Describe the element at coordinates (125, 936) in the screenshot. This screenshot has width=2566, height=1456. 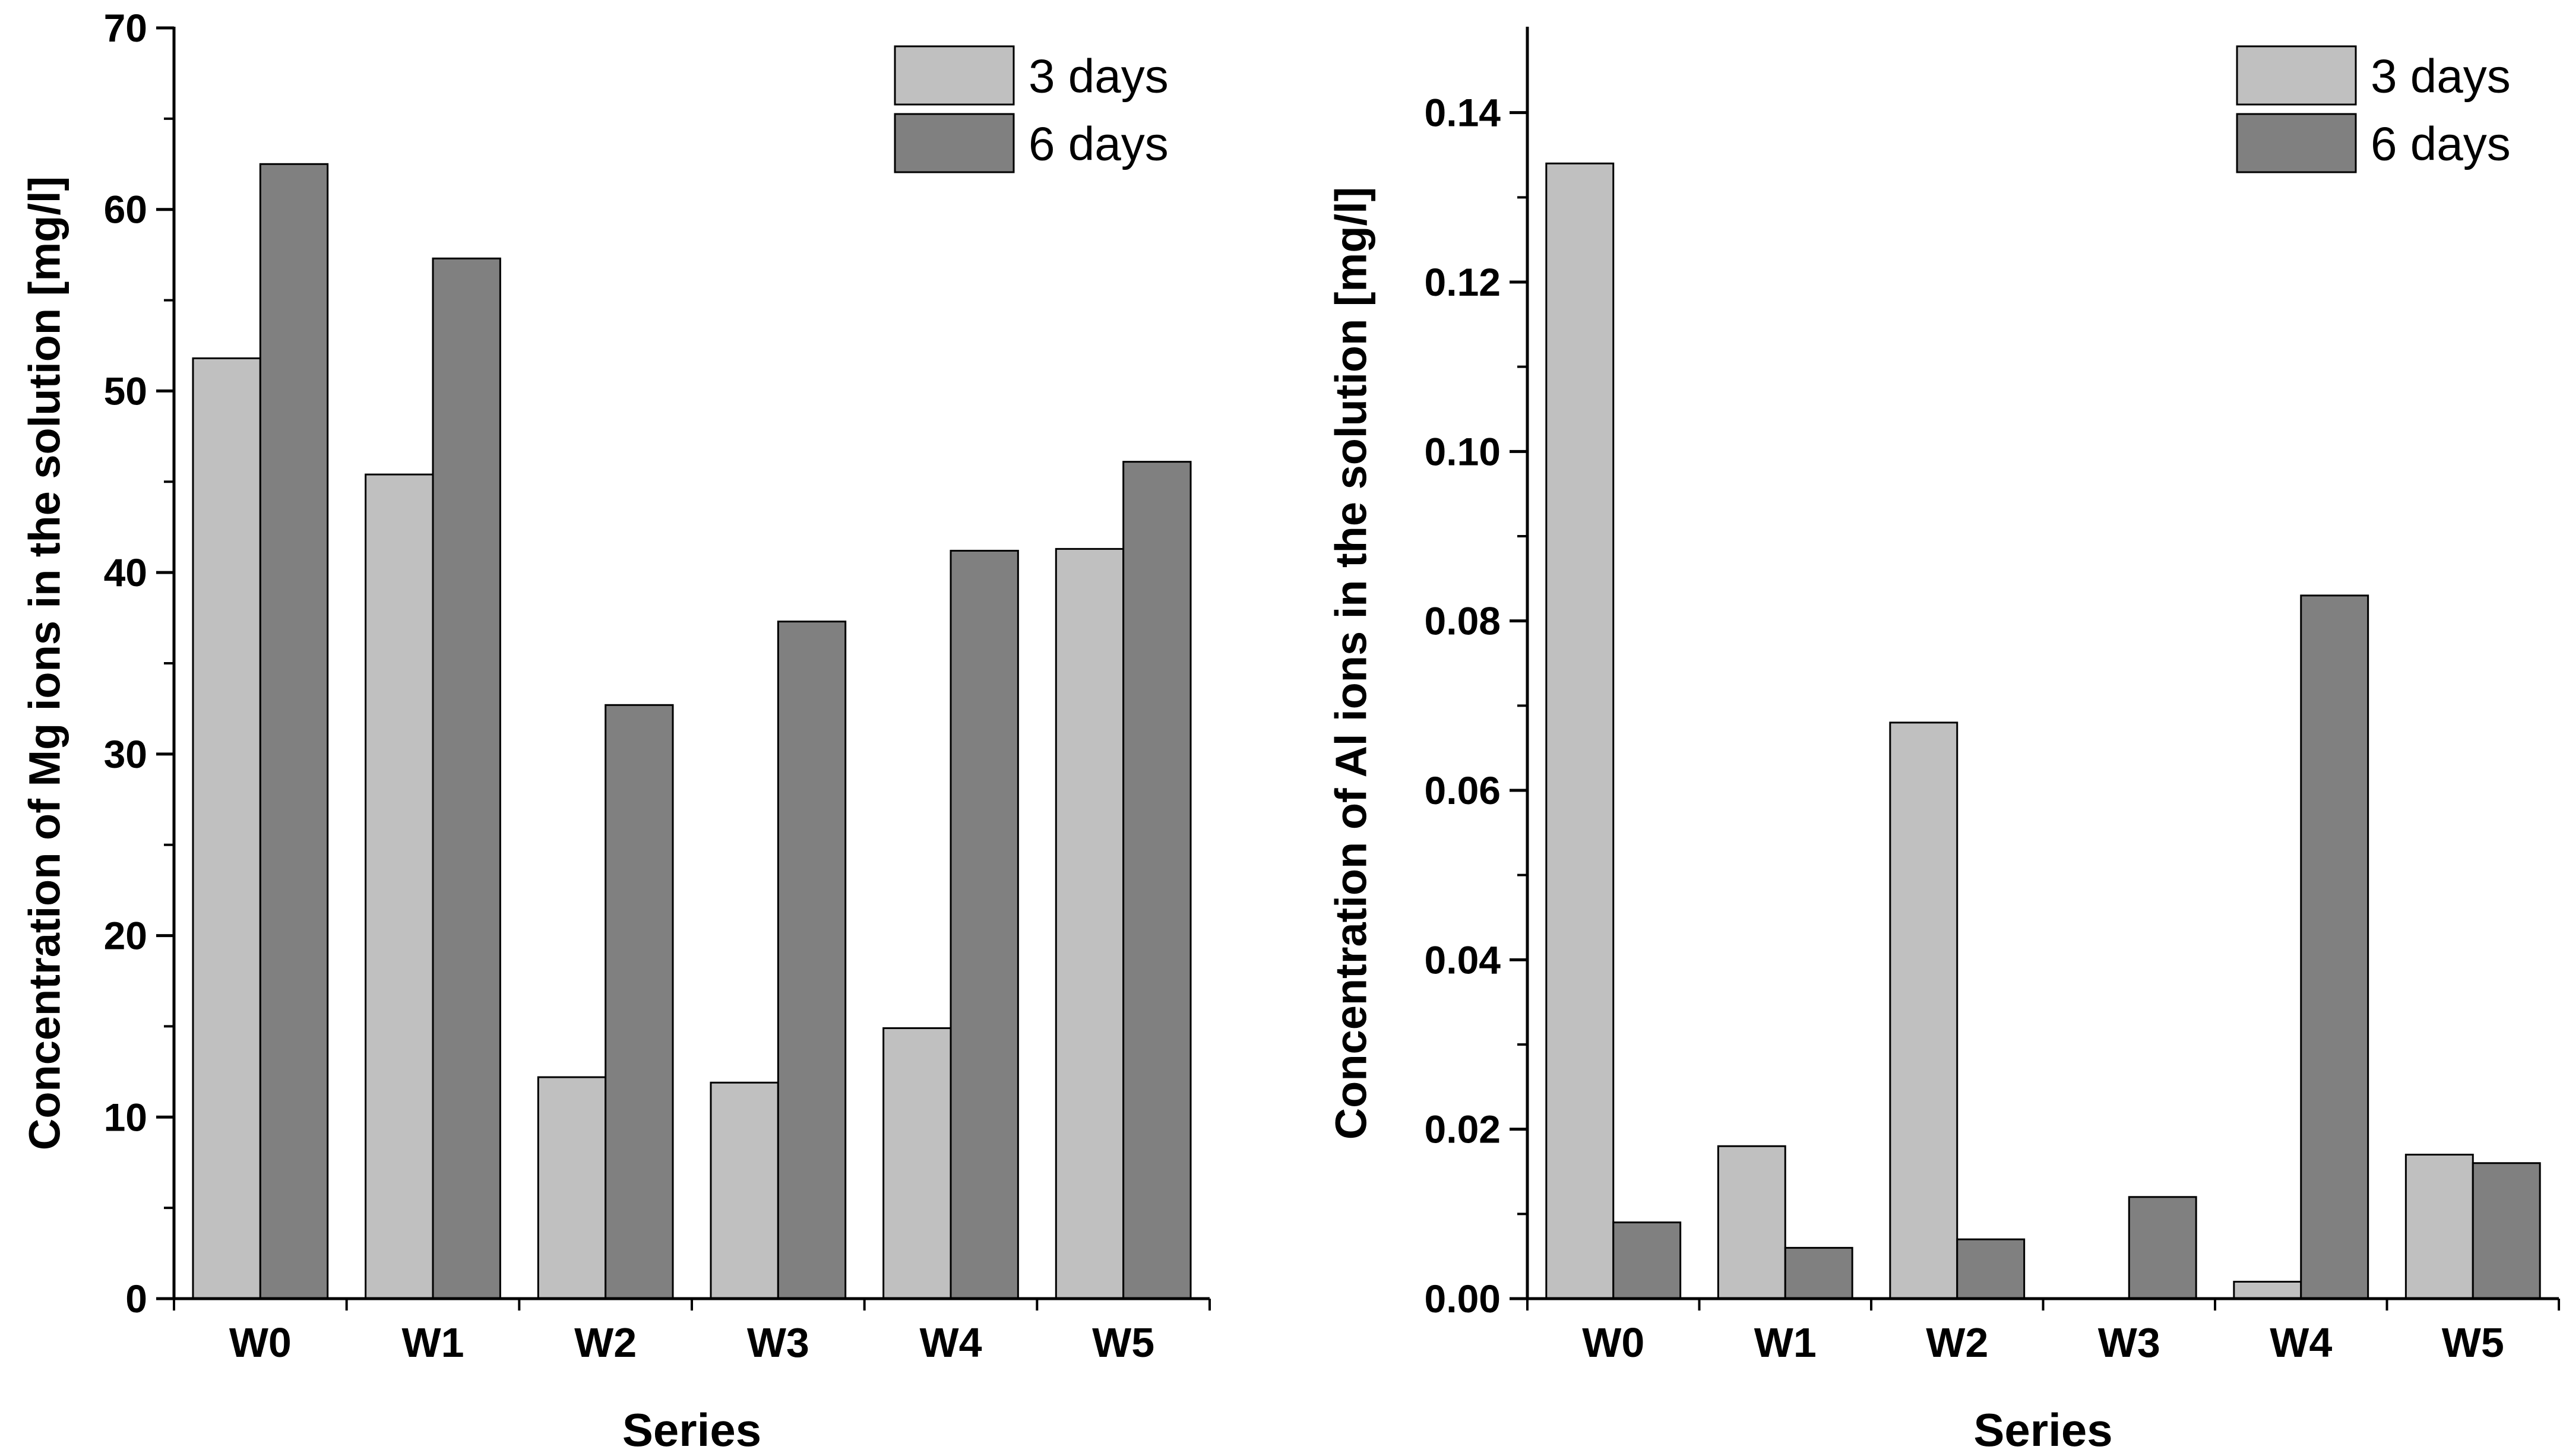
I see `y-tick-label: 20` at that location.